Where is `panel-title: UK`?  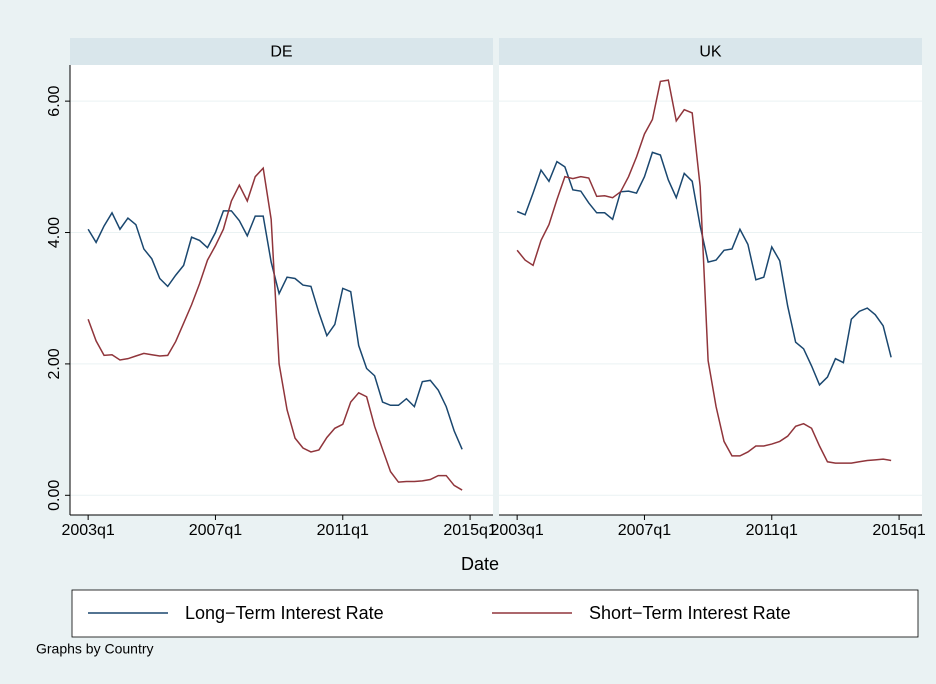 panel-title: UK is located at coordinates (710, 52).